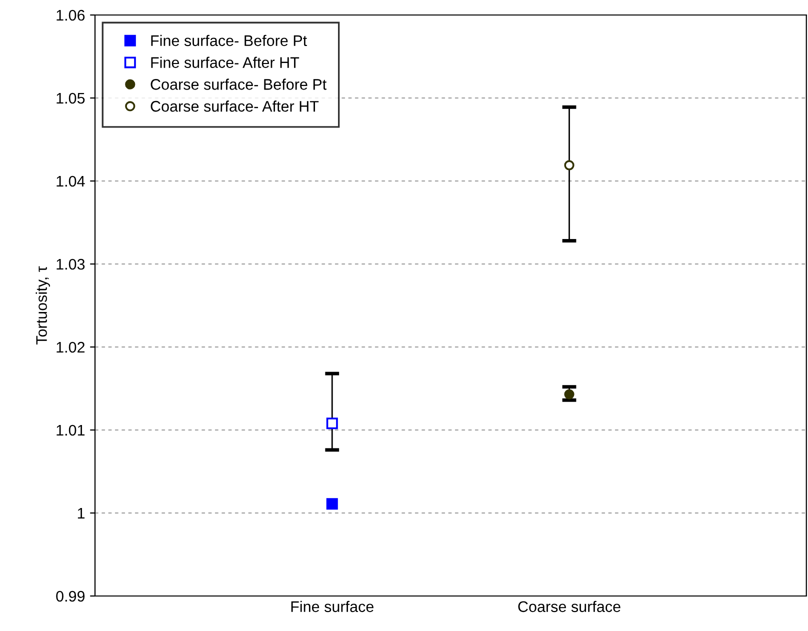  What do you see at coordinates (70, 596) in the screenshot?
I see `y-tick-label: 0.99` at bounding box center [70, 596].